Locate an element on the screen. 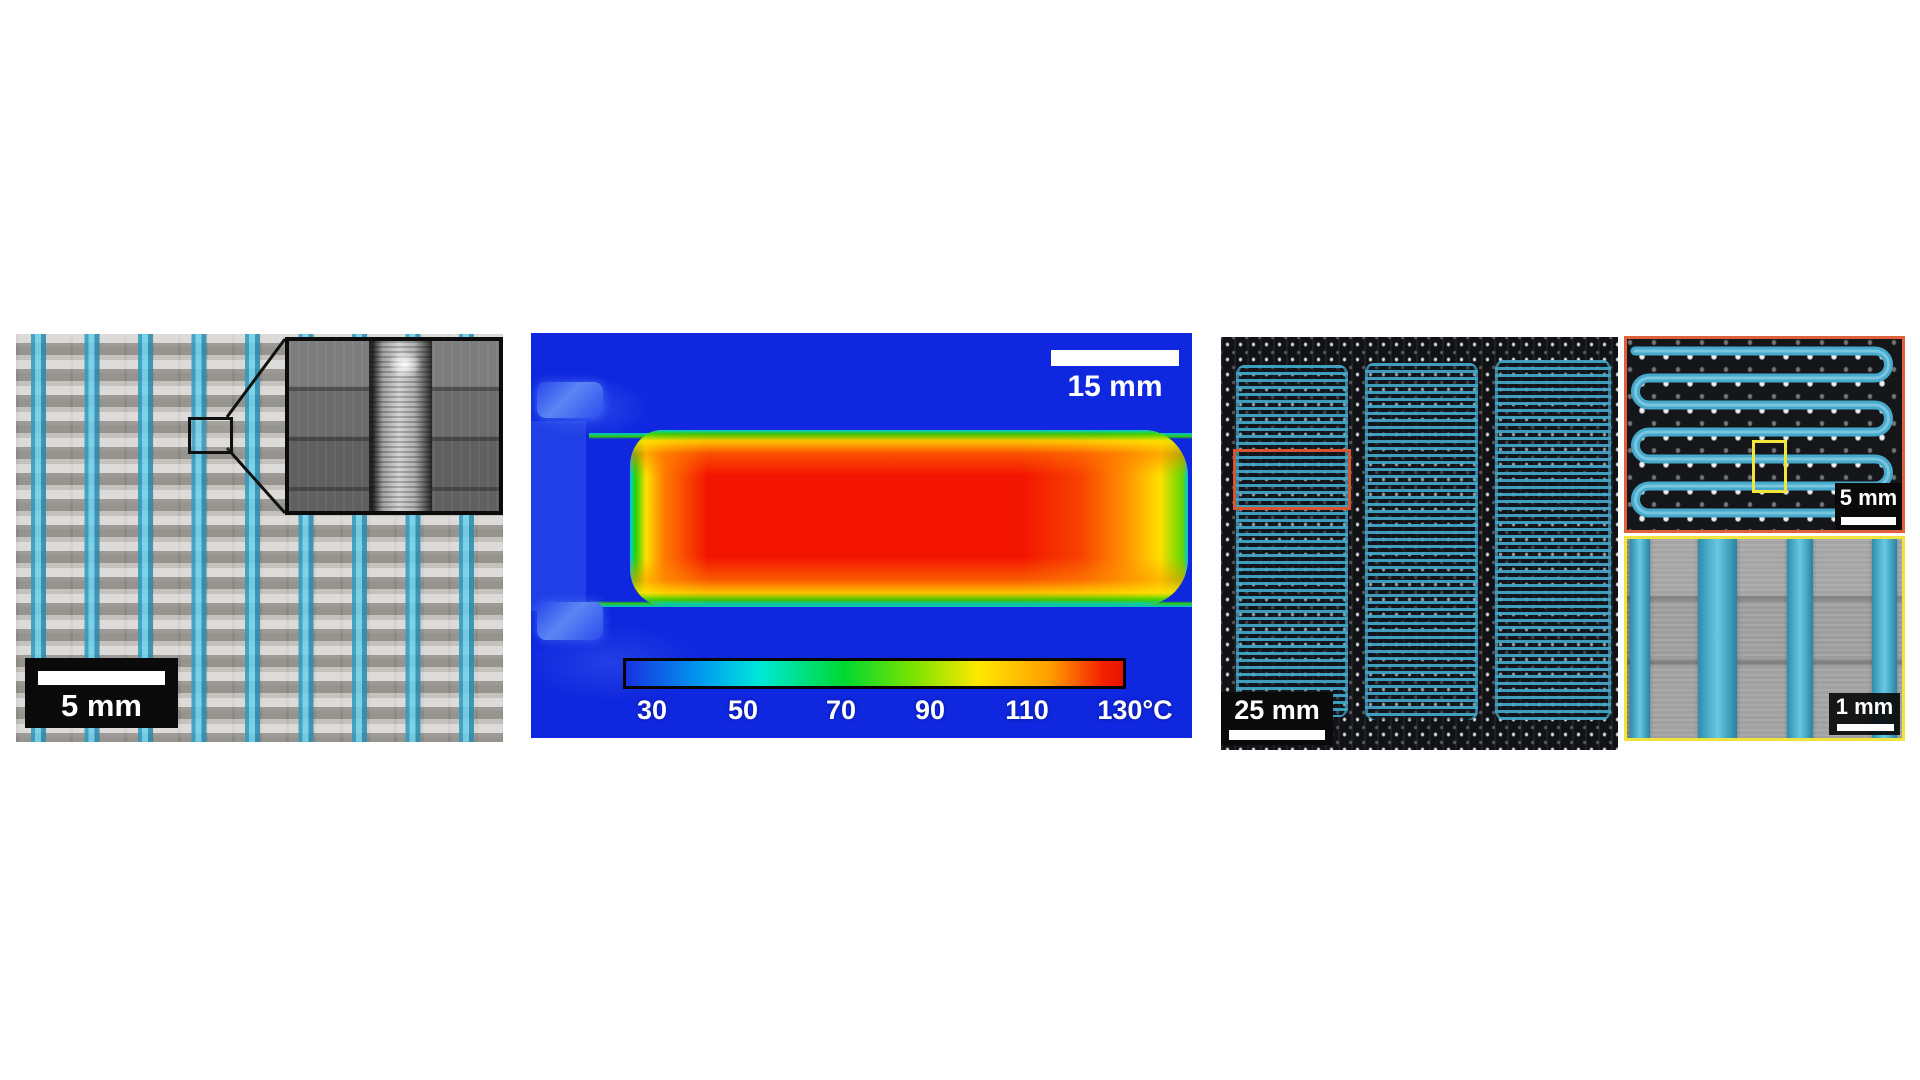  inset-thread-texture is located at coordinates (400, 426).